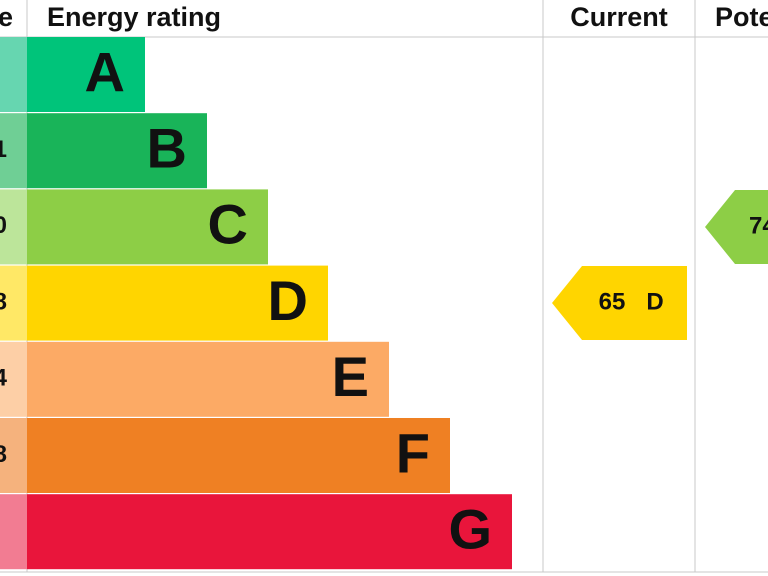 The height and width of the screenshot is (576, 768). I want to click on score-header: e, so click(6, 17).